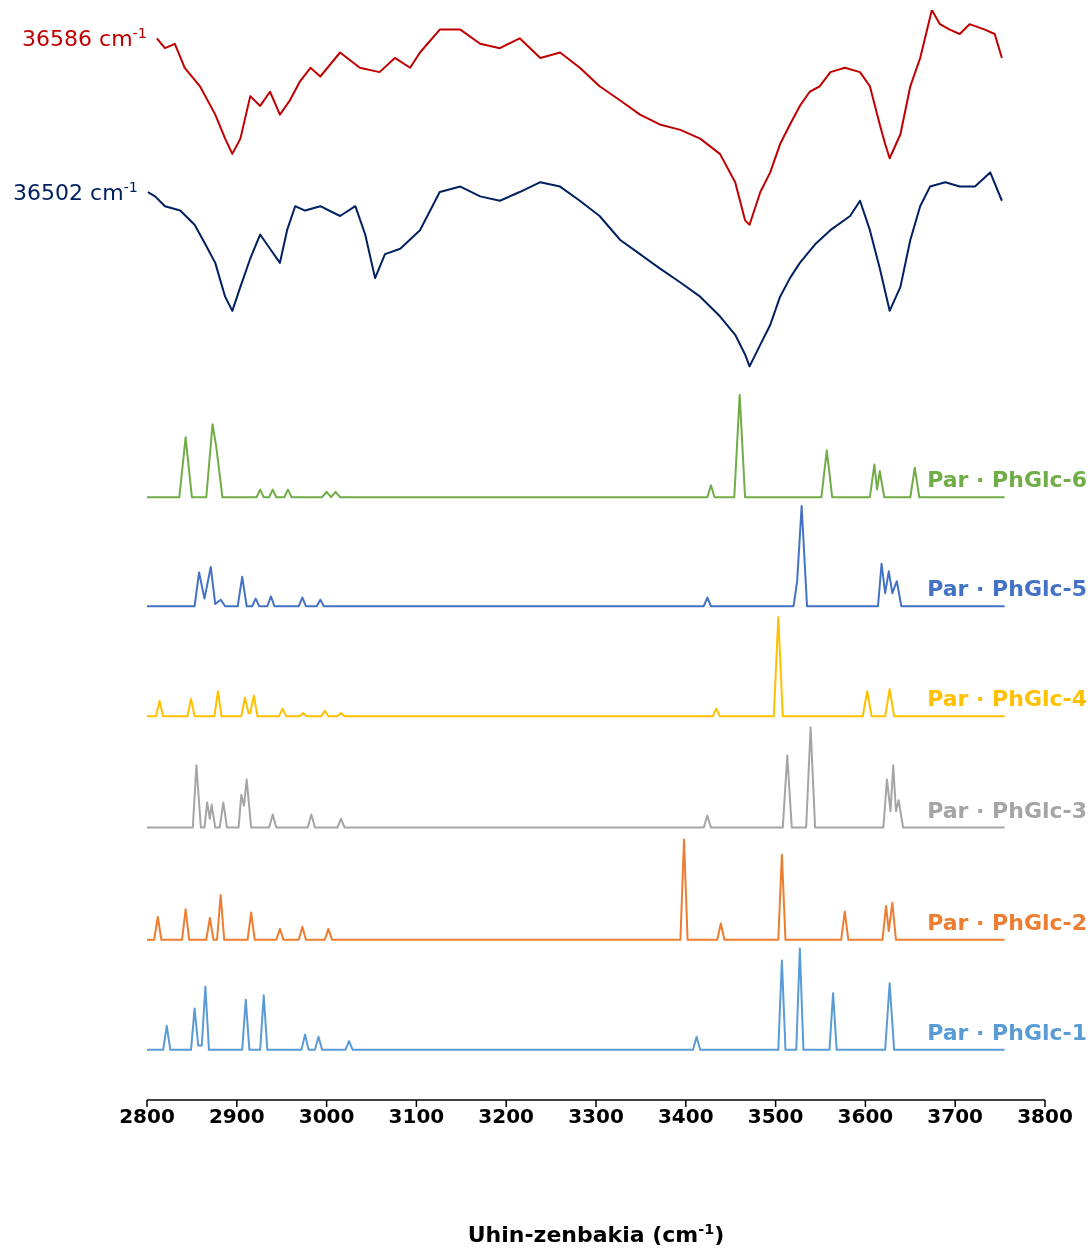 Image resolution: width=1091 pixels, height=1254 pixels. Describe the element at coordinates (596, 1234) in the screenshot. I see `x-axis-title: Uhin-zenbakia (cm$^{-1}$)` at that location.